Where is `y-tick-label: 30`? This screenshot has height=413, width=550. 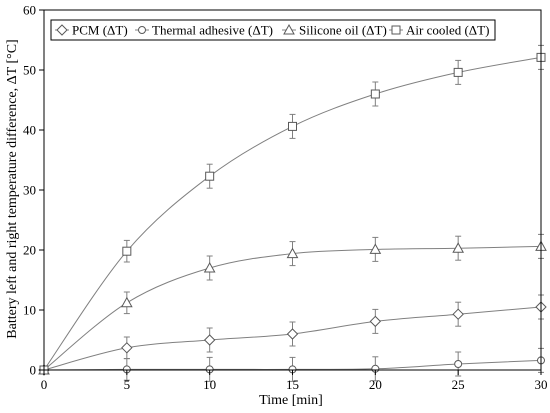 y-tick-label: 30 is located at coordinates (29, 190).